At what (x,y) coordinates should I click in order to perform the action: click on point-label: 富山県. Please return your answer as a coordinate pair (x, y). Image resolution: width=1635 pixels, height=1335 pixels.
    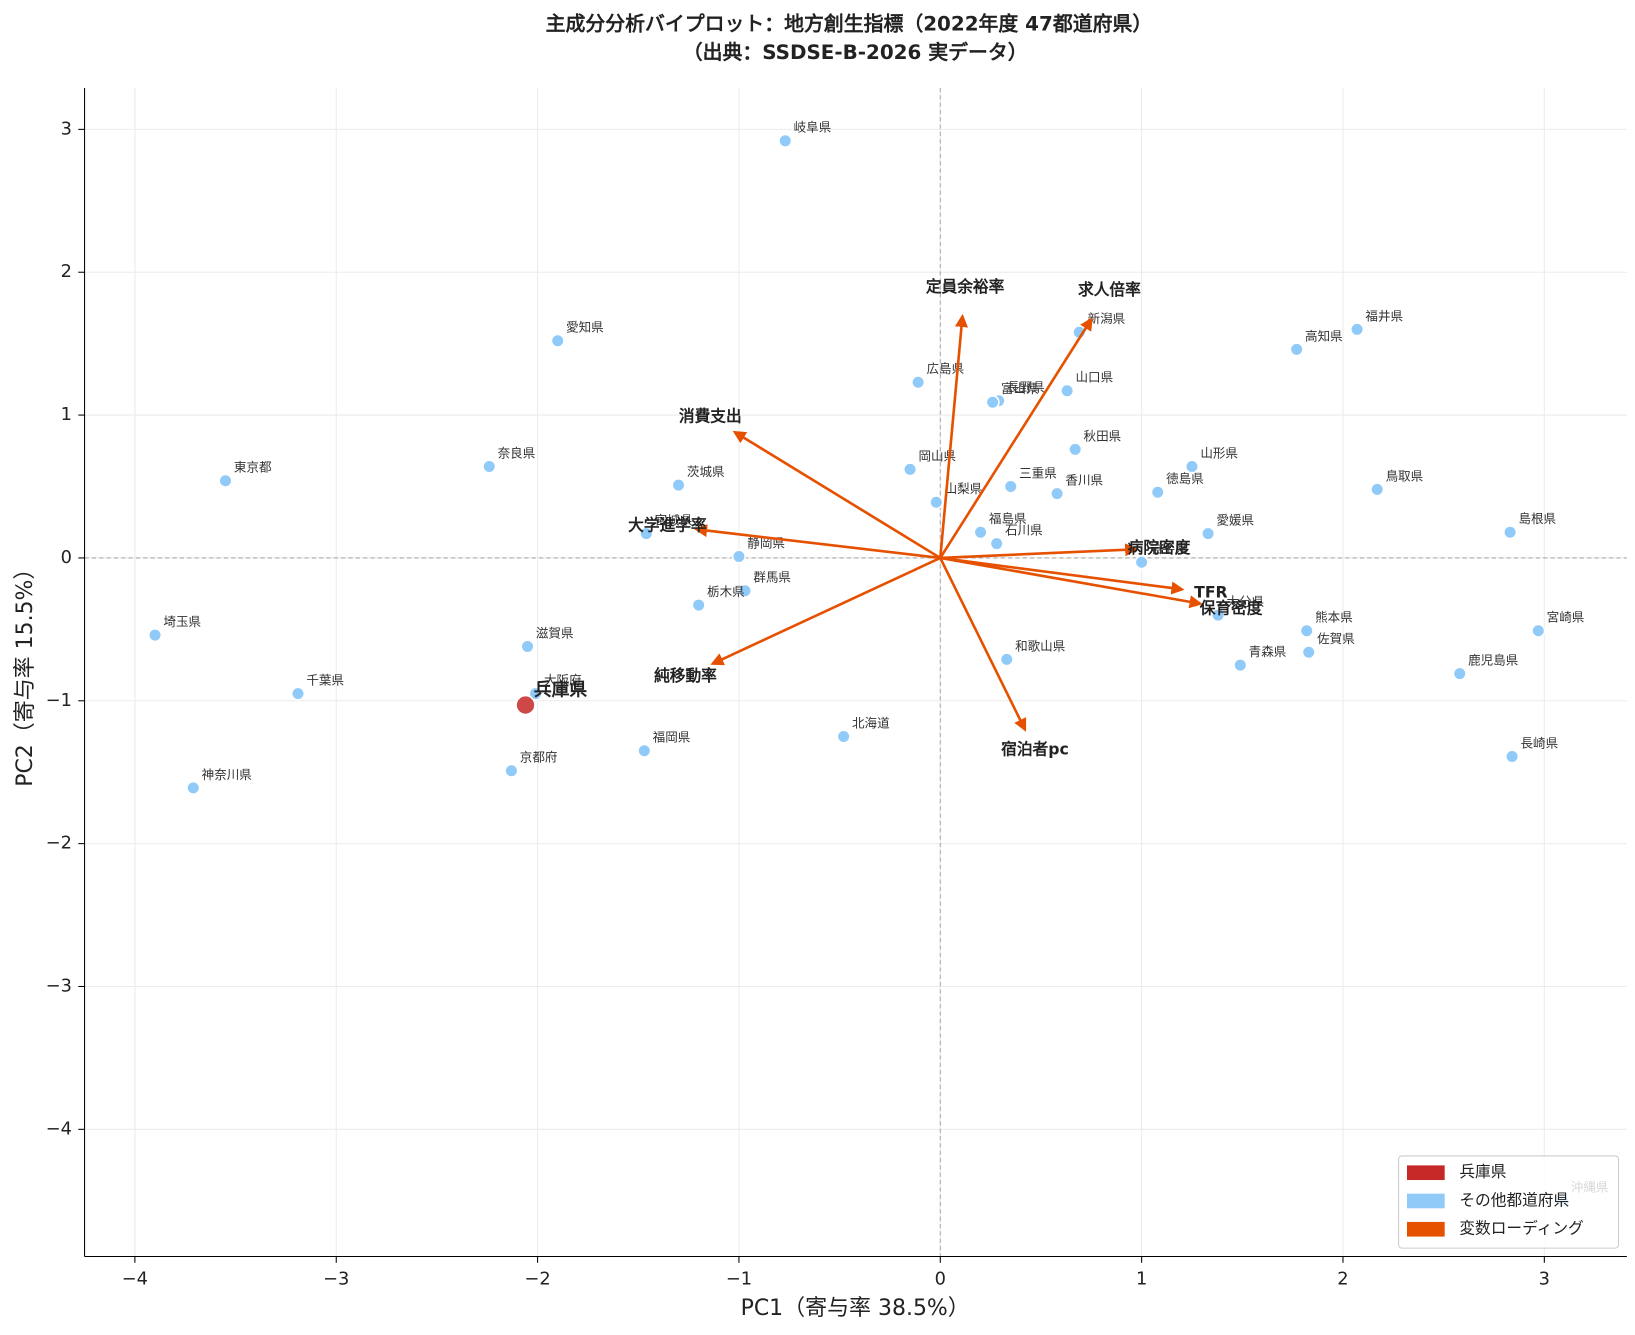
    Looking at the image, I should click on (1020, 388).